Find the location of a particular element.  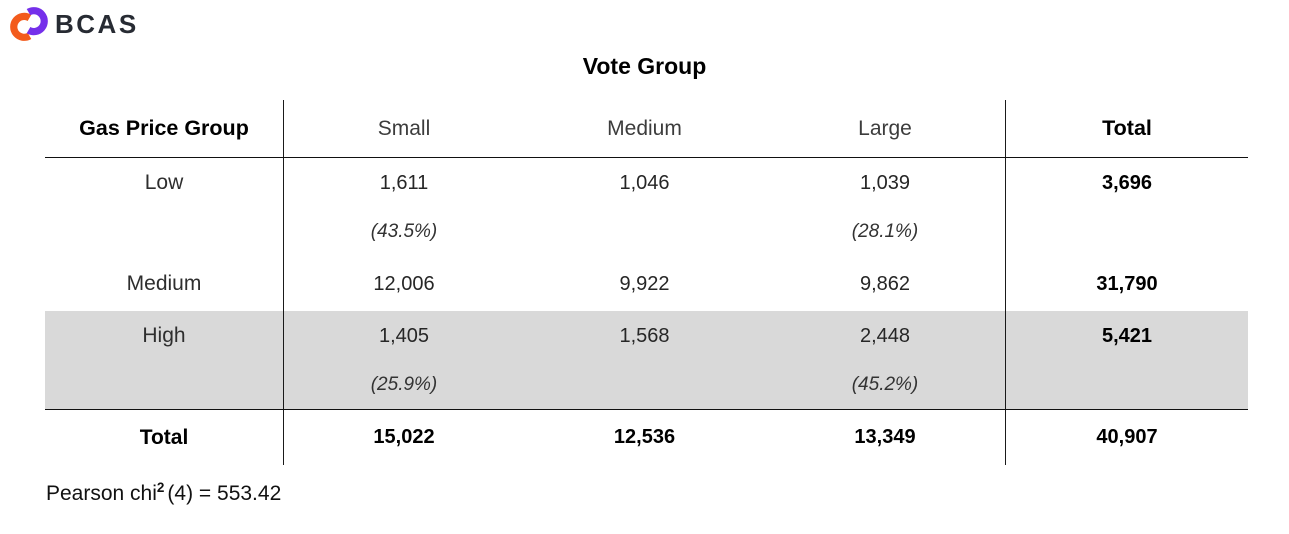

cell-medium-medium: 9,922 is located at coordinates (644, 283).